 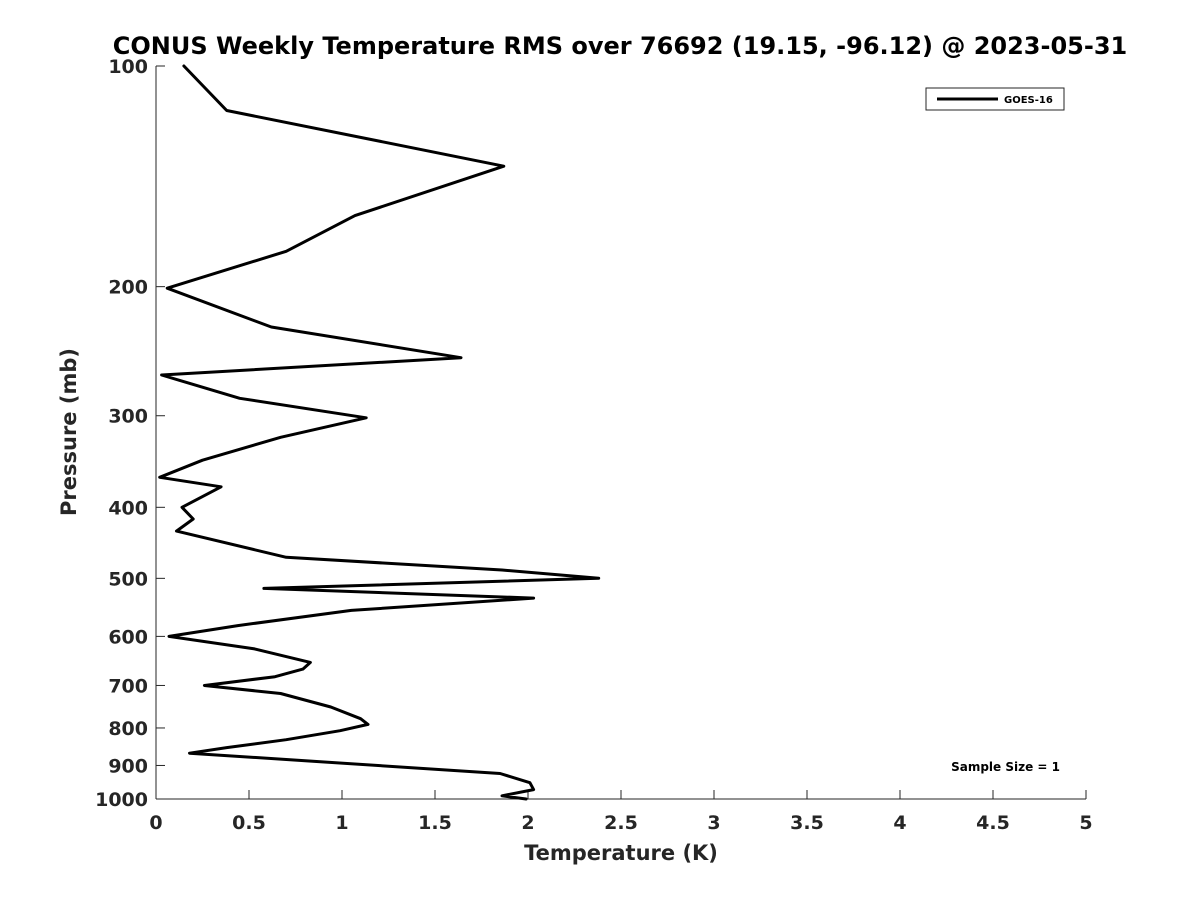 I want to click on y-tick-label: 700, so click(x=128, y=686).